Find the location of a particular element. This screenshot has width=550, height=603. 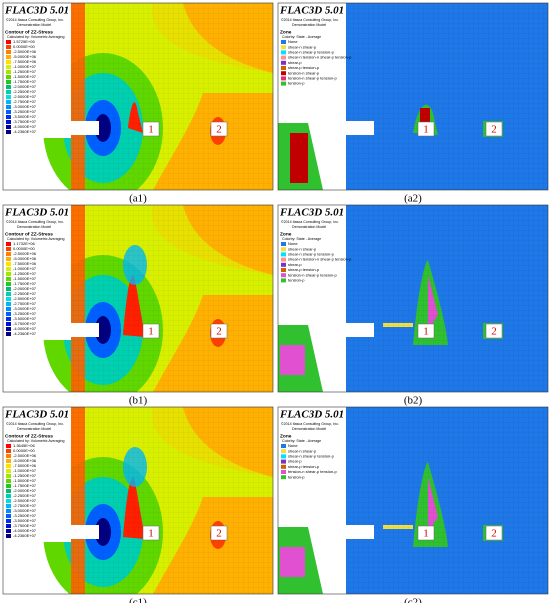

legend-label: -2.7500E+07 is located at coordinates (25, 505).